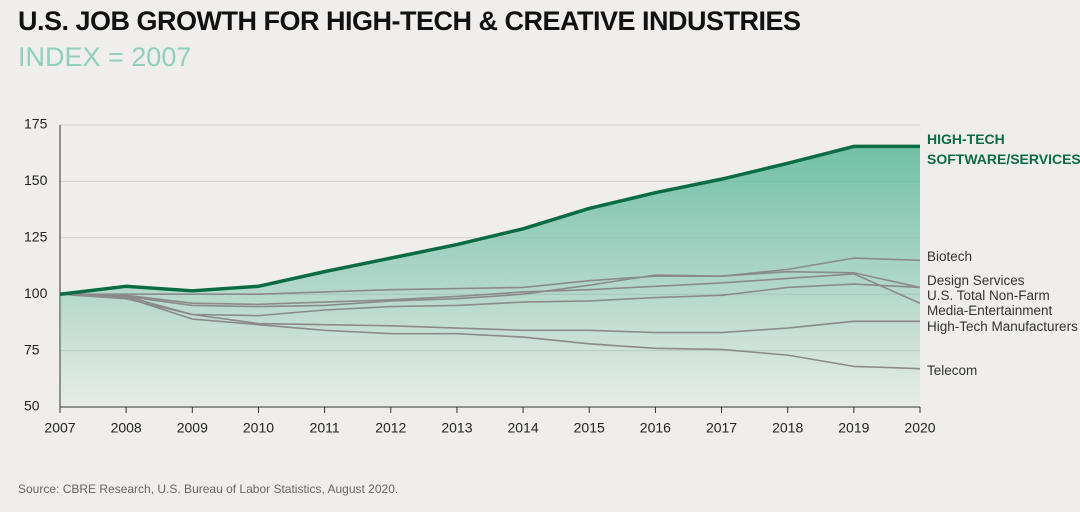 This screenshot has height=512, width=1080. Describe the element at coordinates (655, 428) in the screenshot. I see `x-tick-label: 2016` at that location.